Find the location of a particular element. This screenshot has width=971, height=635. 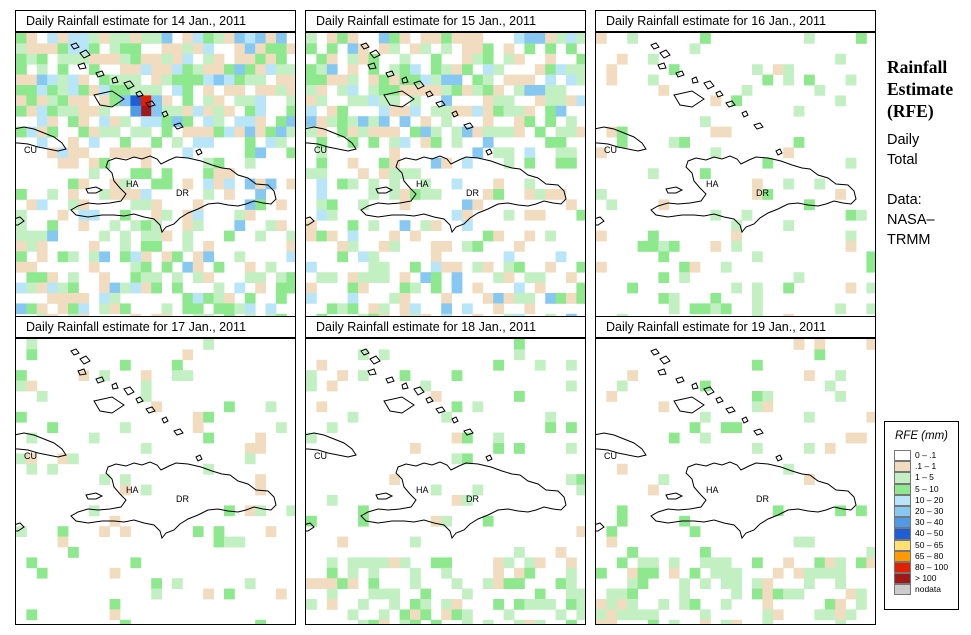

period-line: Daily is located at coordinates (903, 140).